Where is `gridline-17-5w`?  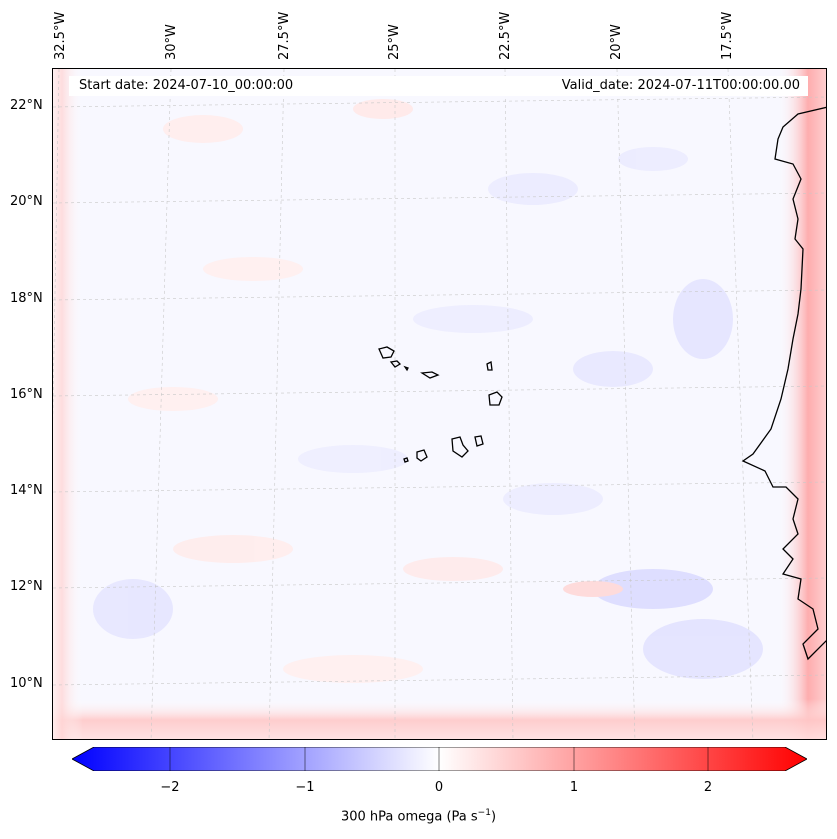 gridline-17-5w is located at coordinates (740, 404).